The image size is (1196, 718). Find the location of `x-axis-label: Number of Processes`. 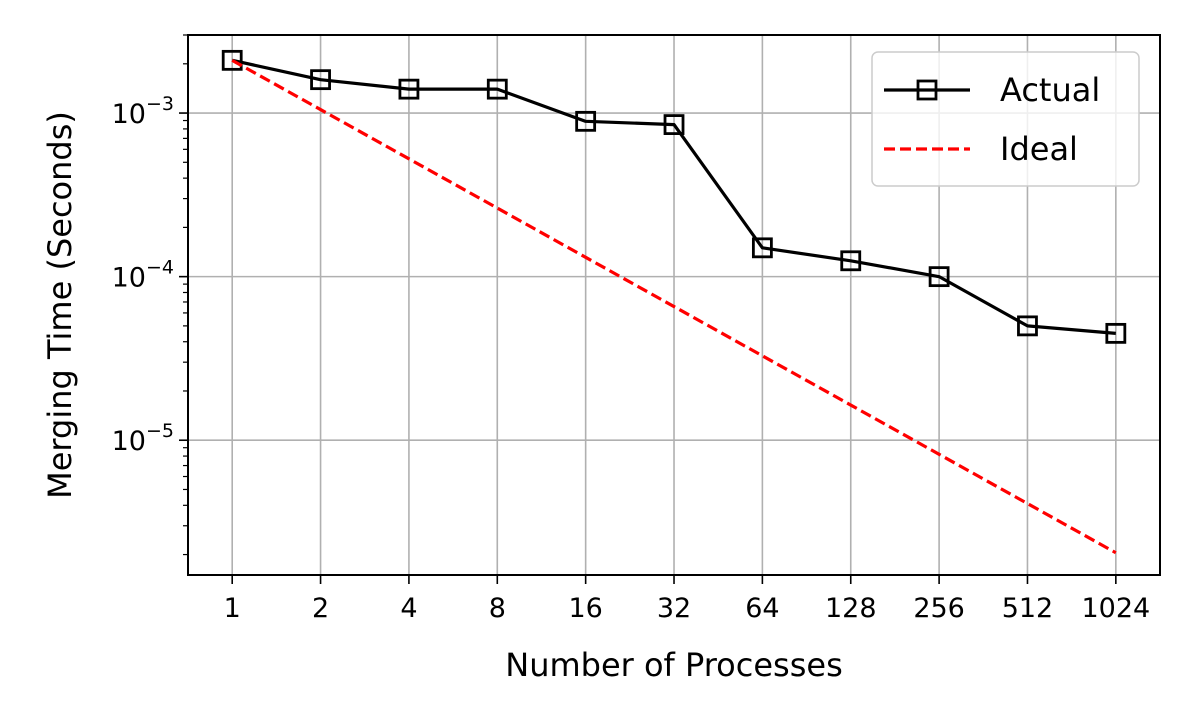

x-axis-label: Number of Processes is located at coordinates (673, 665).